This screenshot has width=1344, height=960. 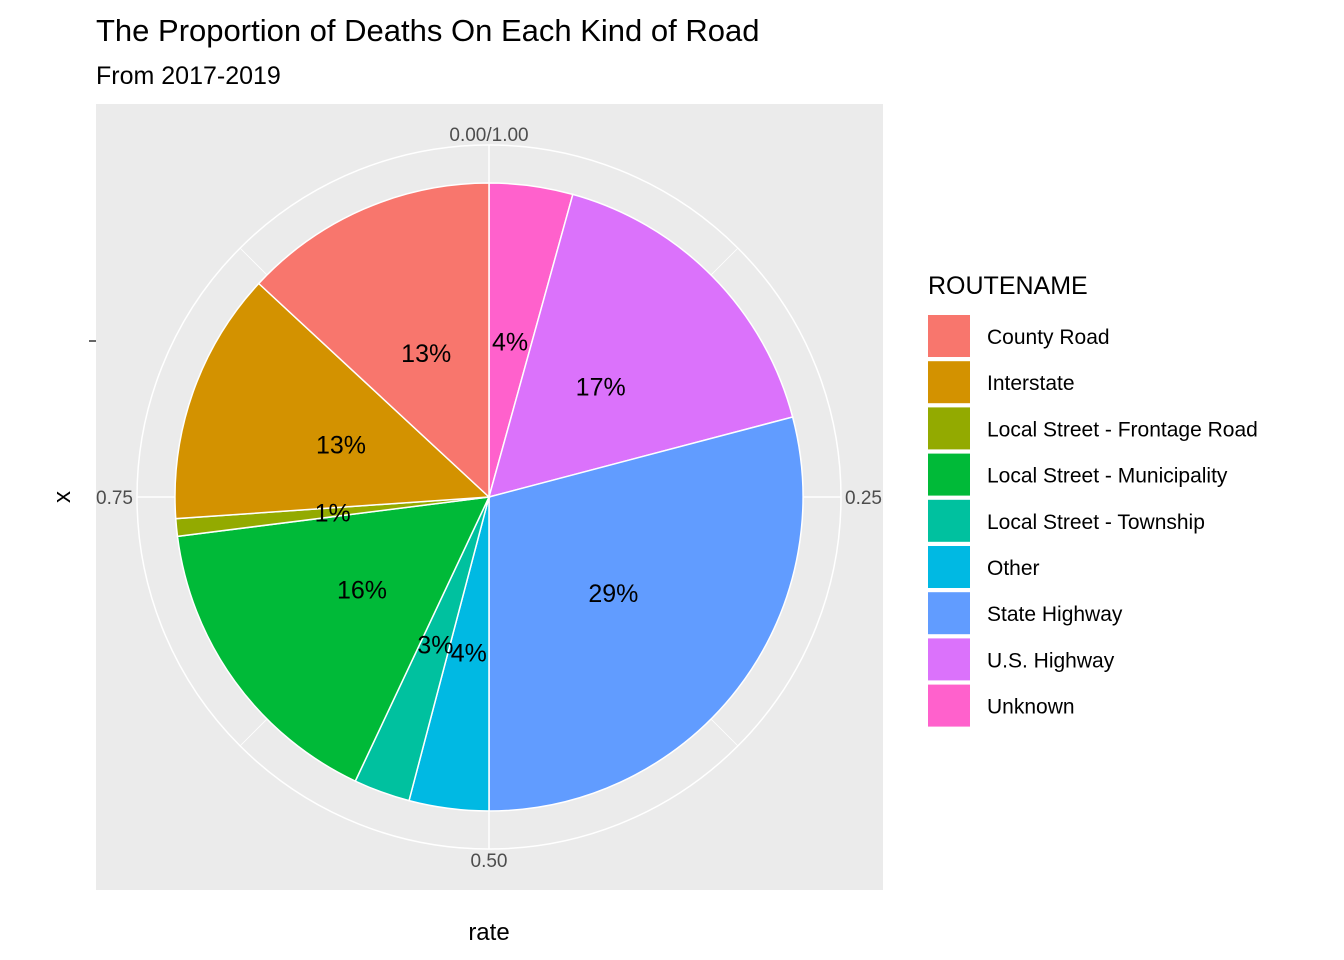 I want to click on legend-label: U.S. Highway, so click(x=1051, y=660).